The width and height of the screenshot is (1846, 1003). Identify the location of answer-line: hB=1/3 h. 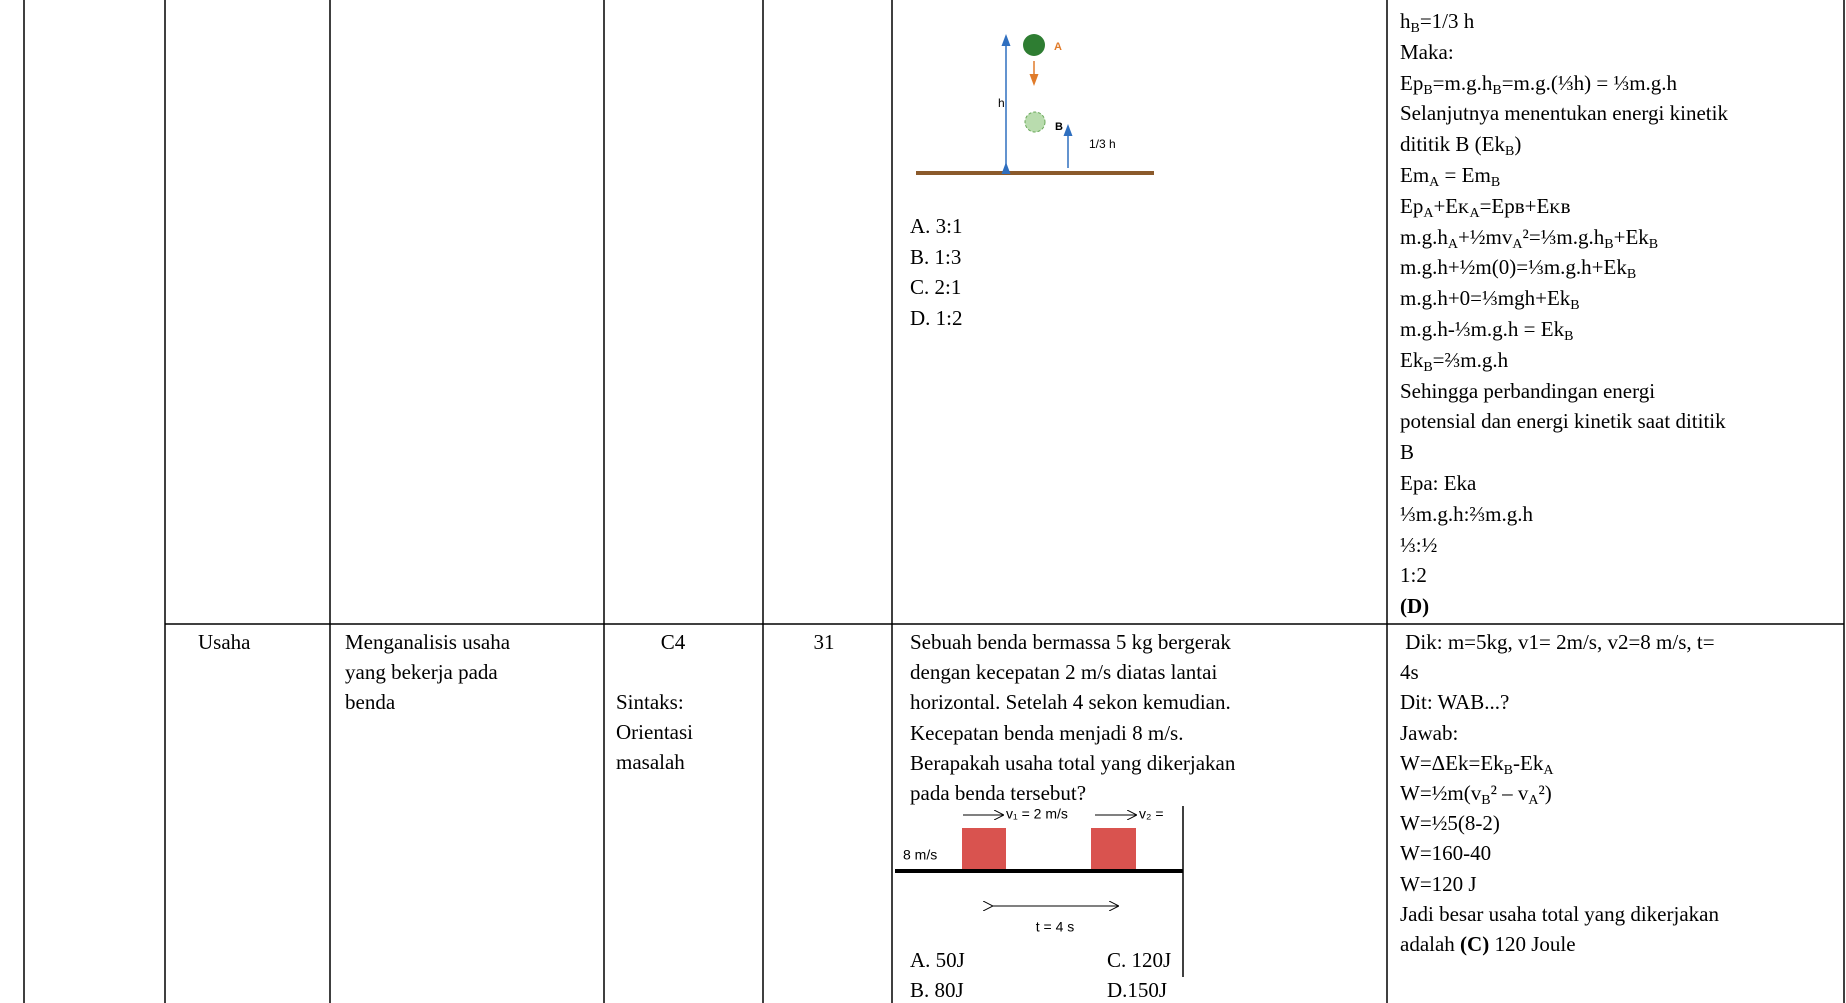
(1437, 21).